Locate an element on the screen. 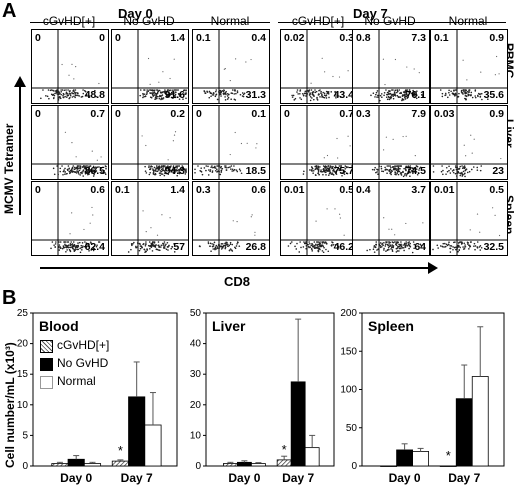  column-label-cgvhd-d0: cGvHD[+] is located at coordinates (69, 21).